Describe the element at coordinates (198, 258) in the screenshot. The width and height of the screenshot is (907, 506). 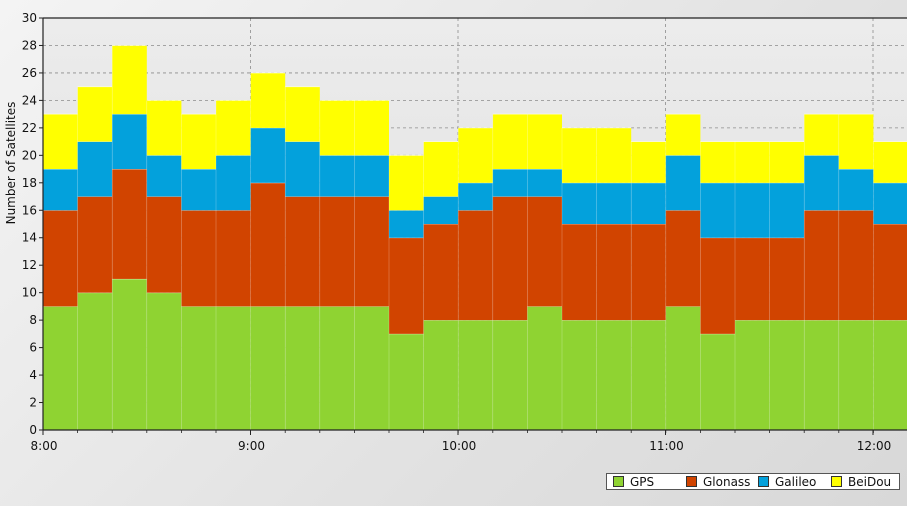
I see `bar-glonass-4: 8:20 Glonass: 7` at that location.